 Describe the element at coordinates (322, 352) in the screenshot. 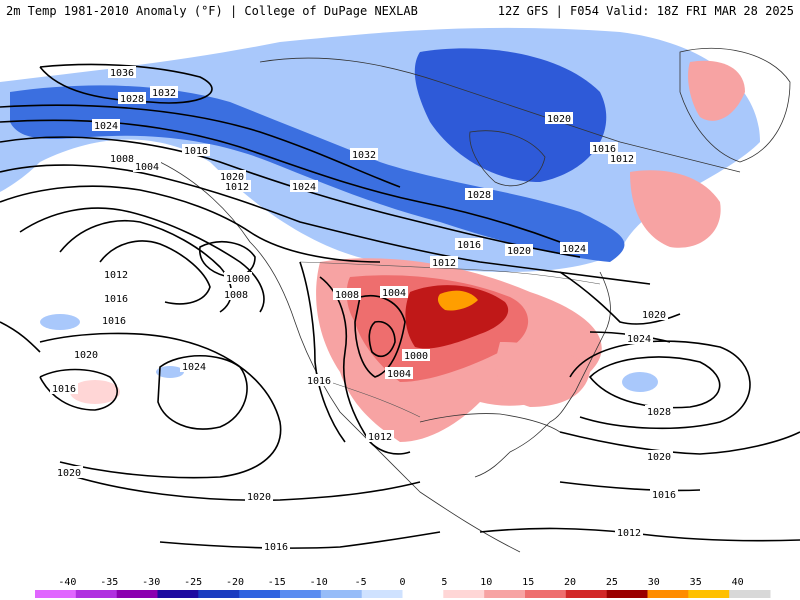

I see `isobar-1016-west` at that location.